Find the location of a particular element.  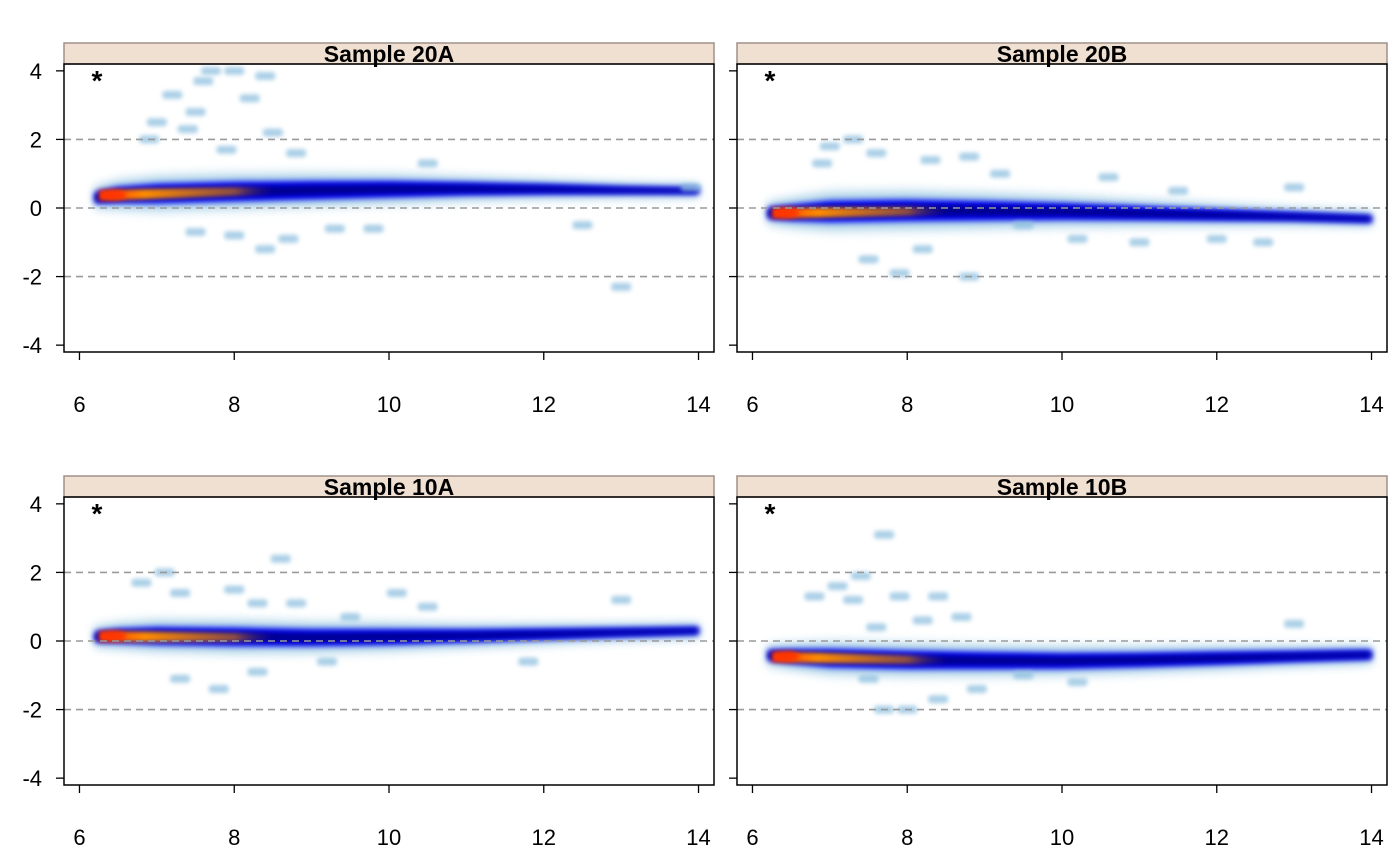

panel-title: Sample 20A is located at coordinates (389, 54).